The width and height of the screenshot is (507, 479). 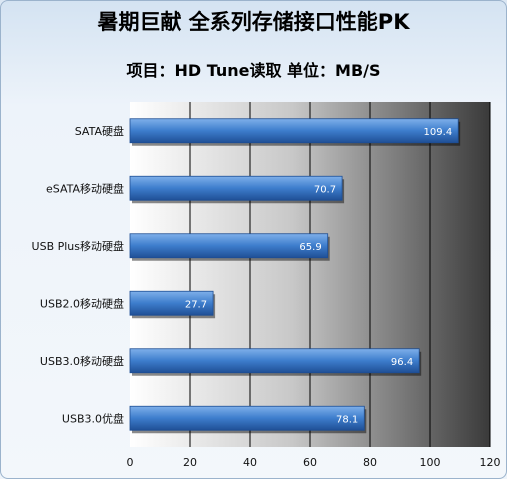 What do you see at coordinates (253, 70) in the screenshot?
I see `chart-subtitle: 项目：HD Tune读取 单位：MB/S` at bounding box center [253, 70].